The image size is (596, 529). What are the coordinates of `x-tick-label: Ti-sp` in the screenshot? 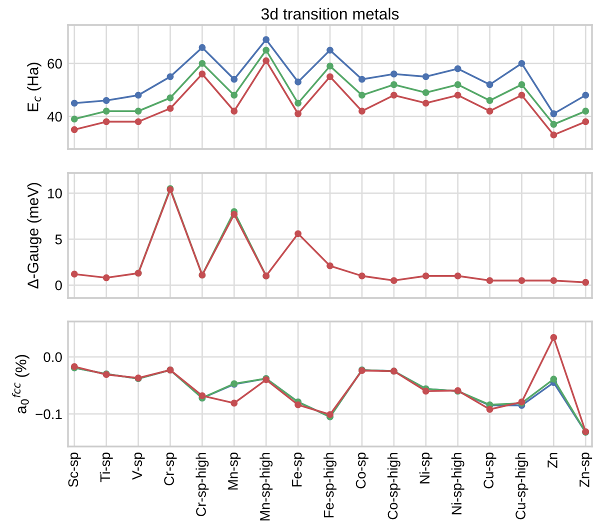 It's located at (106, 467).